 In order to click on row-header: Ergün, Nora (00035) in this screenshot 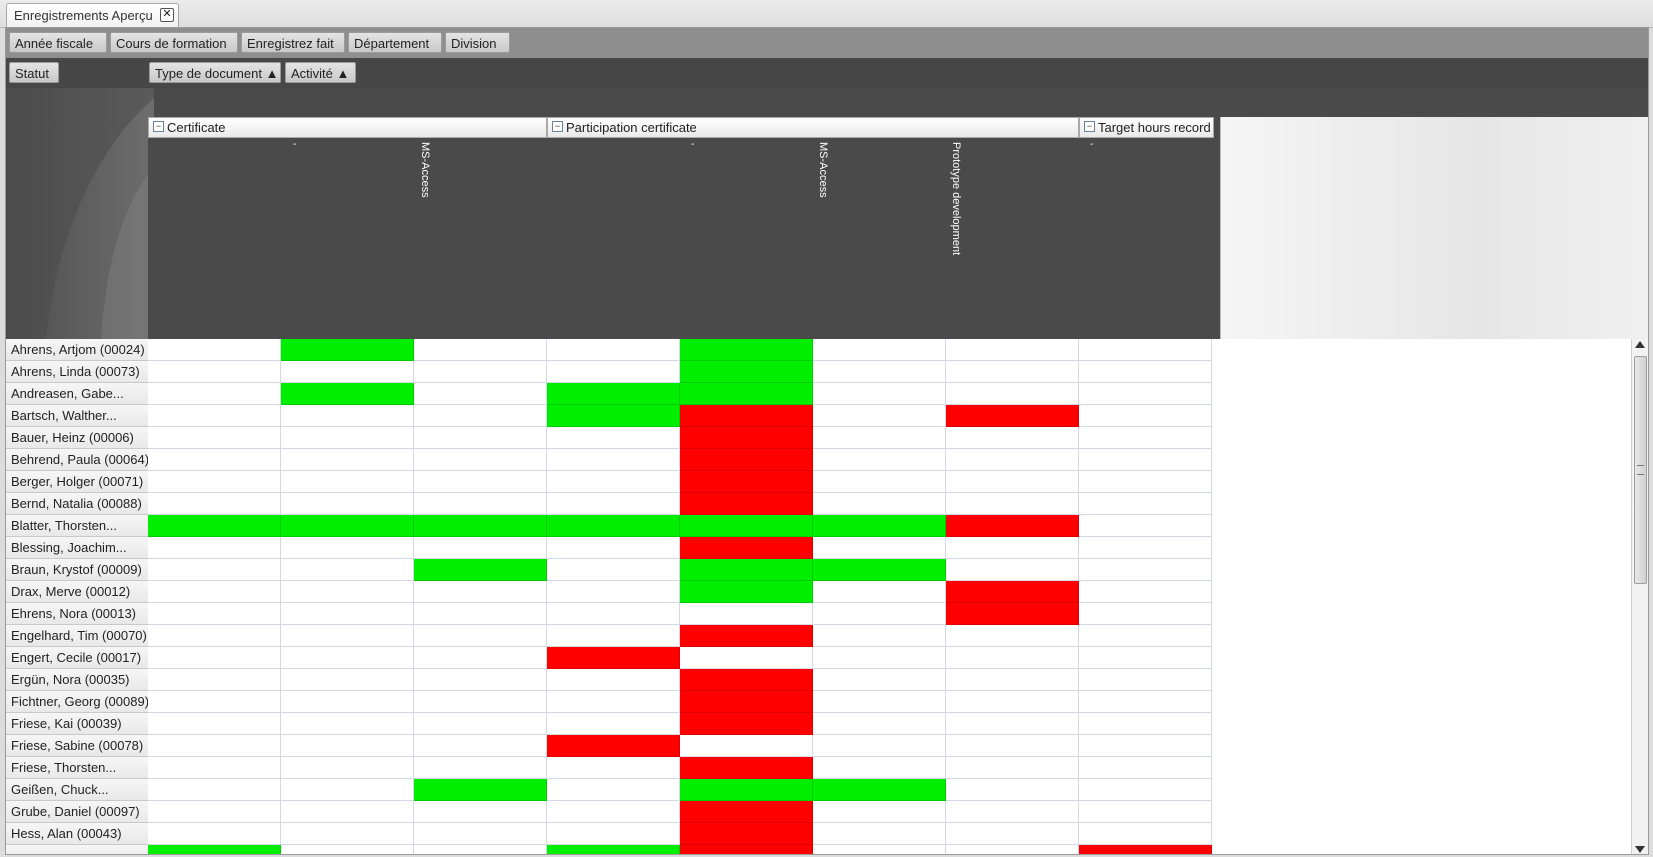, I will do `click(80, 680)`.